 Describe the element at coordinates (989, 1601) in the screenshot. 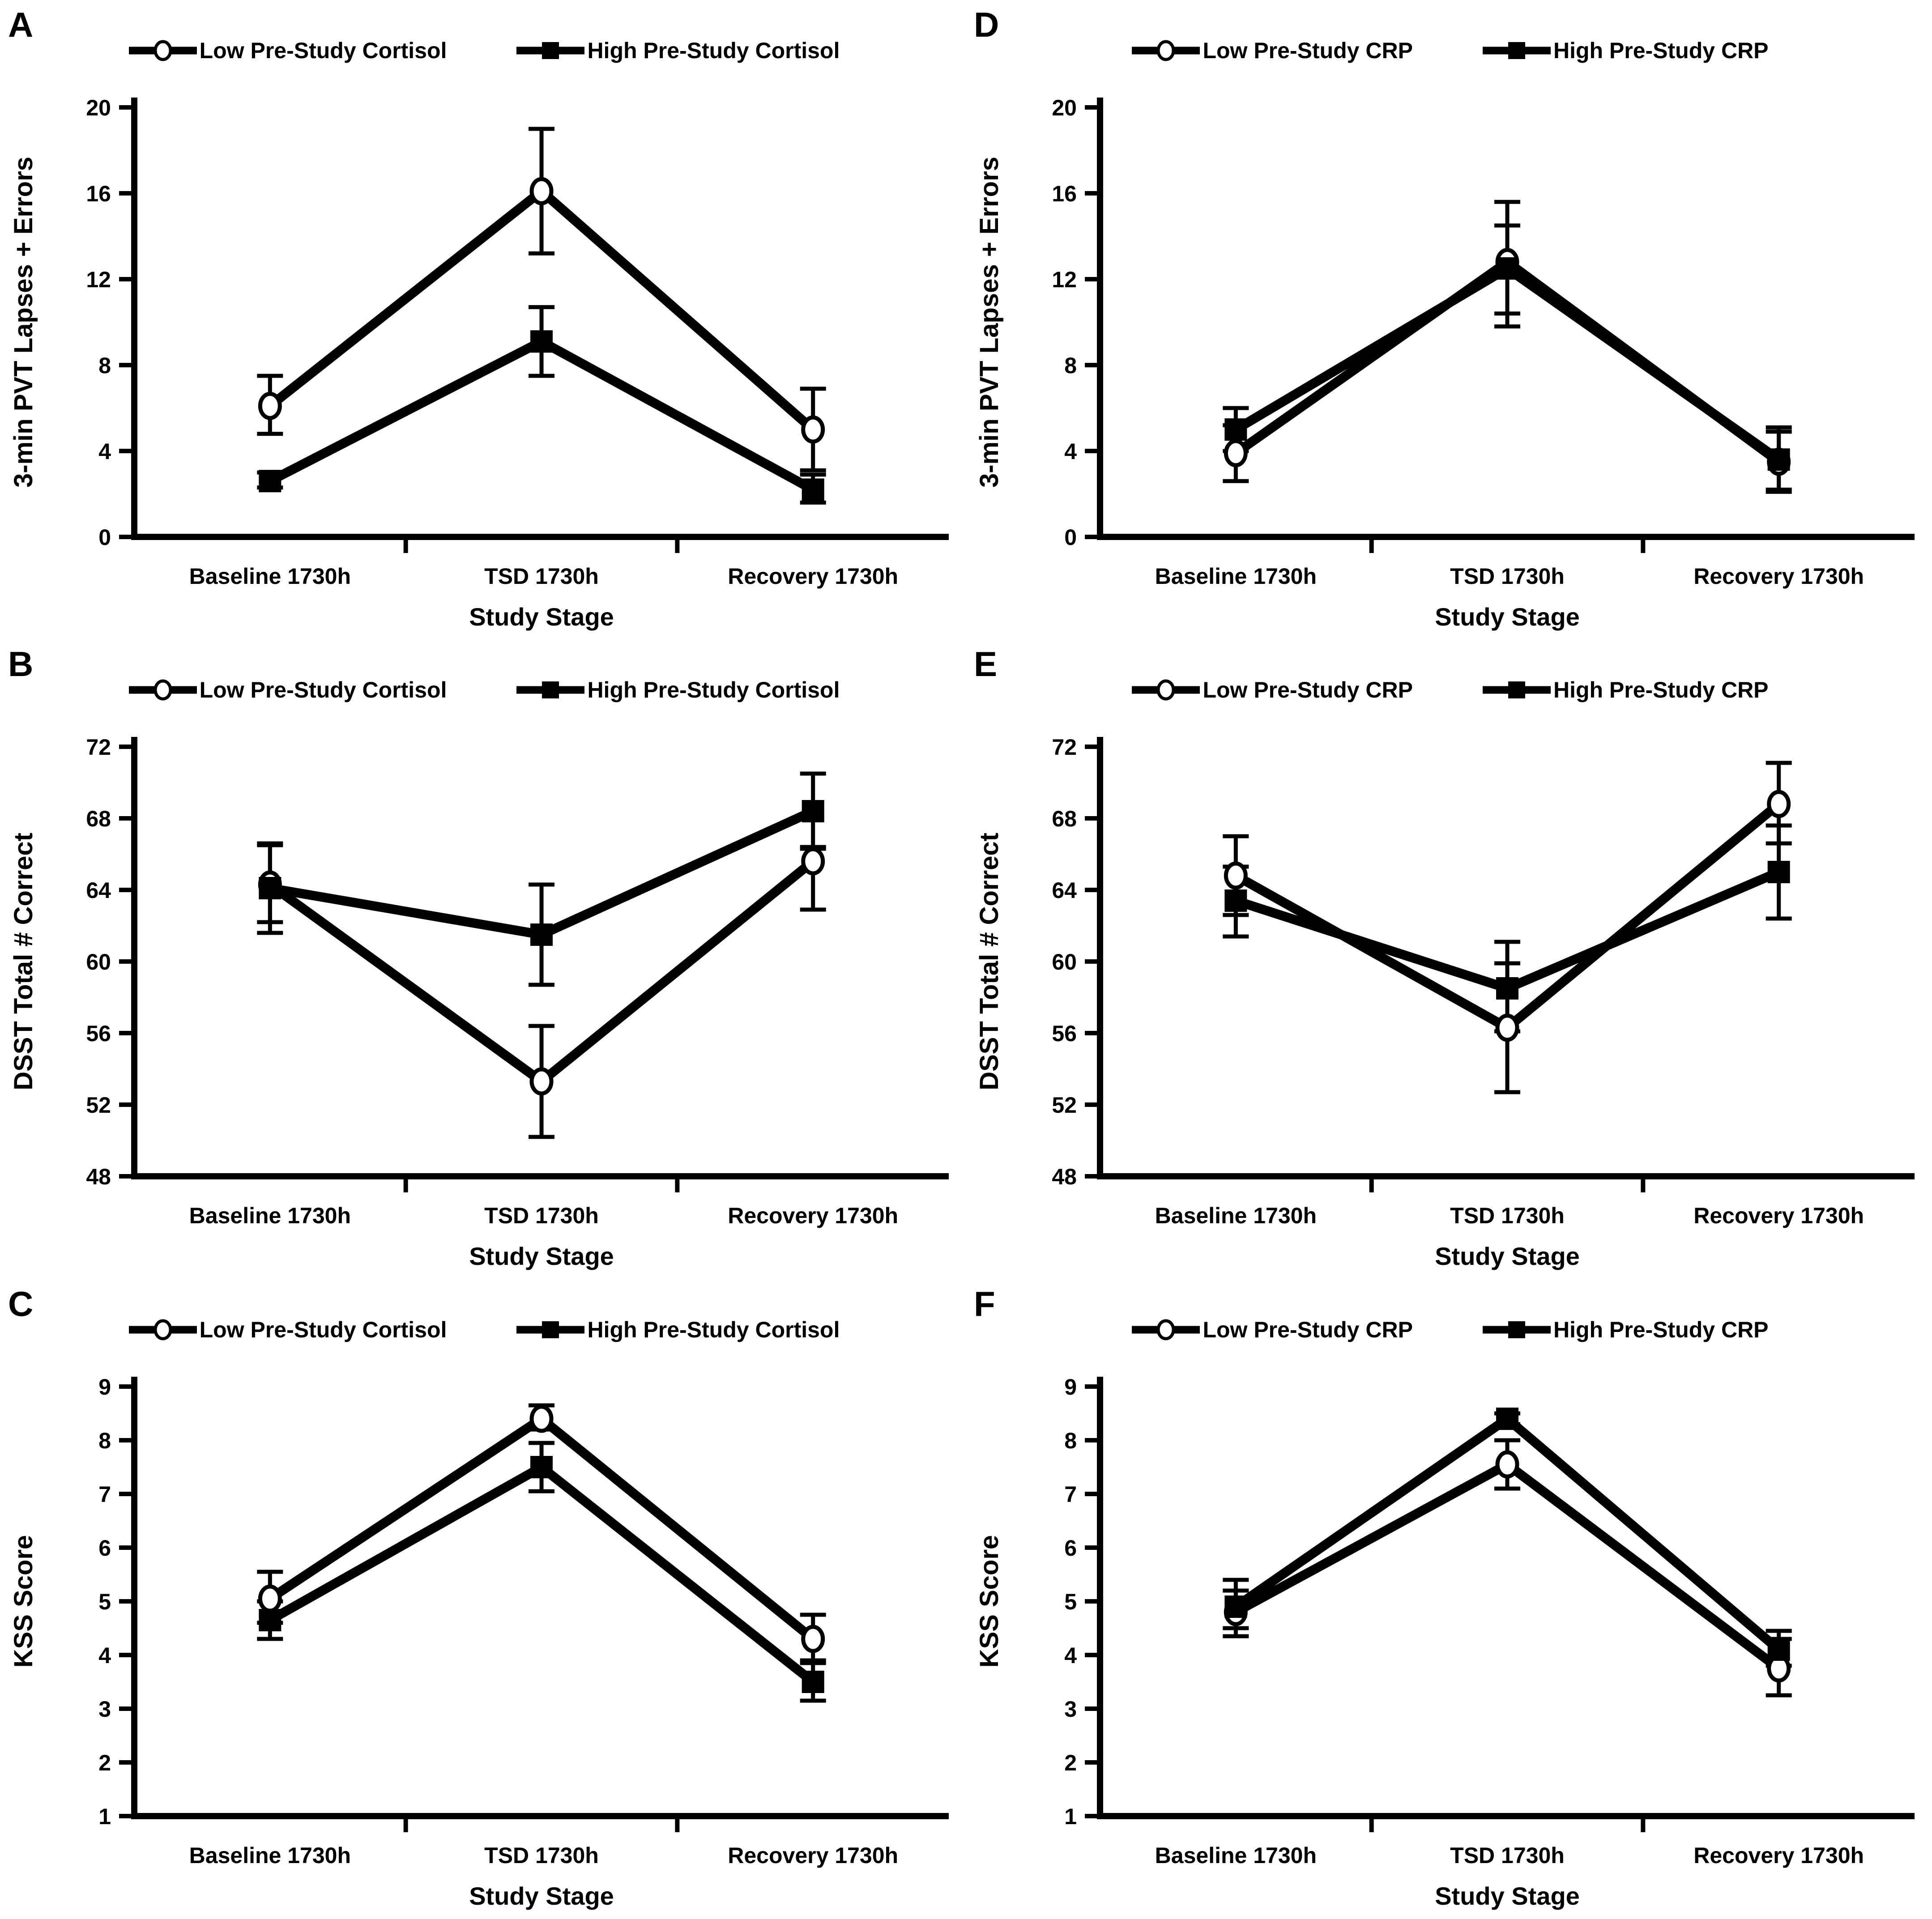

I see `y-axis-title: KSS Score` at that location.